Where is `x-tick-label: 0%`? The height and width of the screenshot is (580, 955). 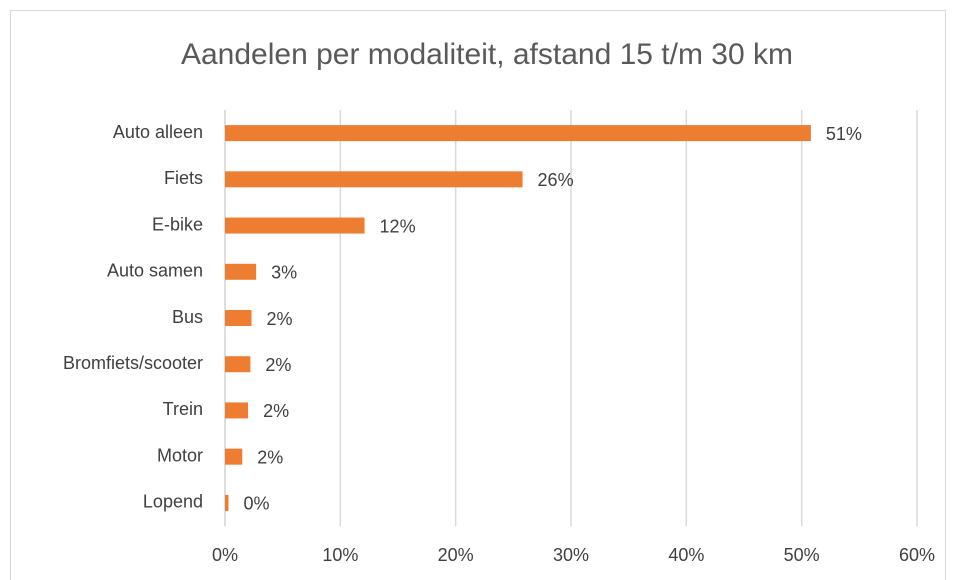
x-tick-label: 0% is located at coordinates (225, 555).